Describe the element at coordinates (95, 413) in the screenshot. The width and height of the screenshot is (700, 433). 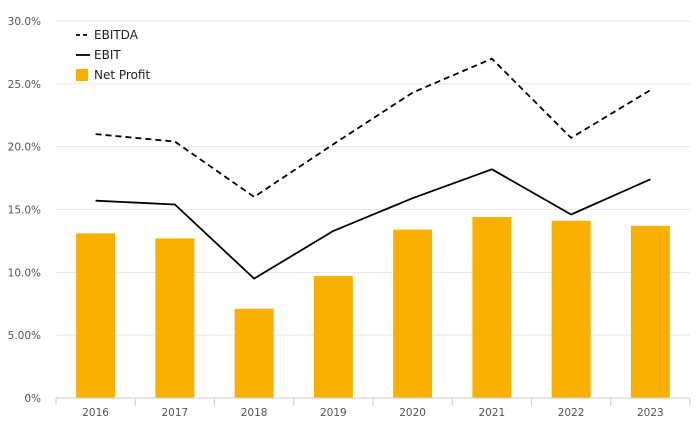
I see `x-tick-label: 2016` at that location.